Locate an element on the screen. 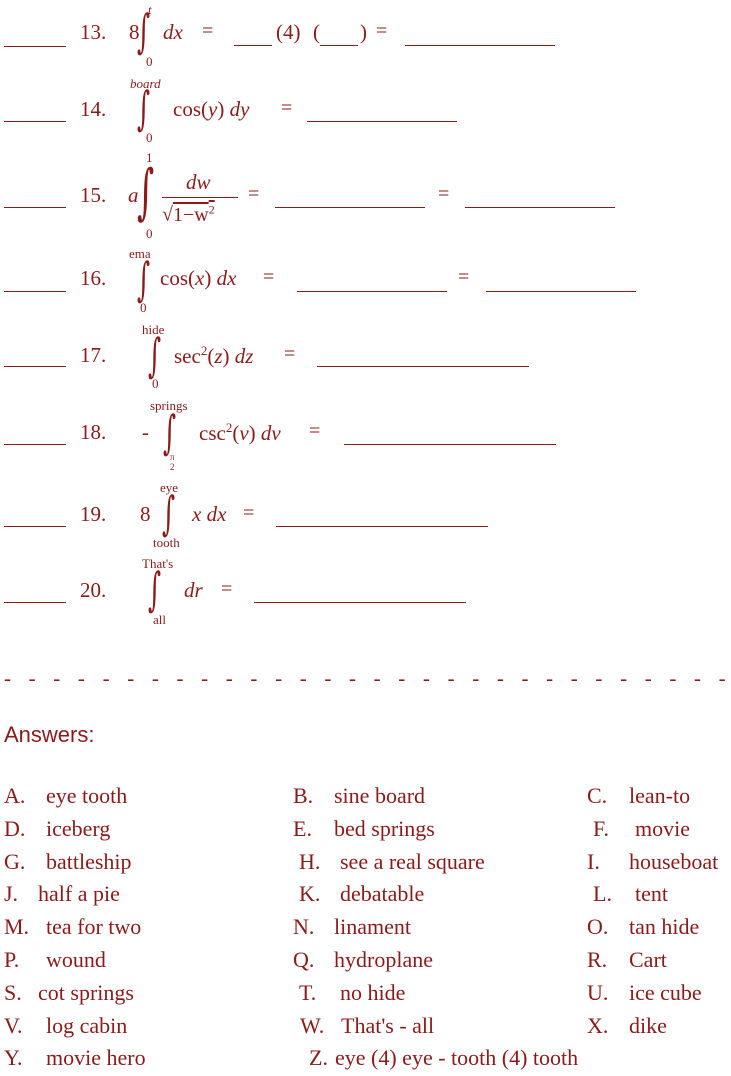 This screenshot has height=1076, width=731. coefficient: 8 is located at coordinates (145, 514).